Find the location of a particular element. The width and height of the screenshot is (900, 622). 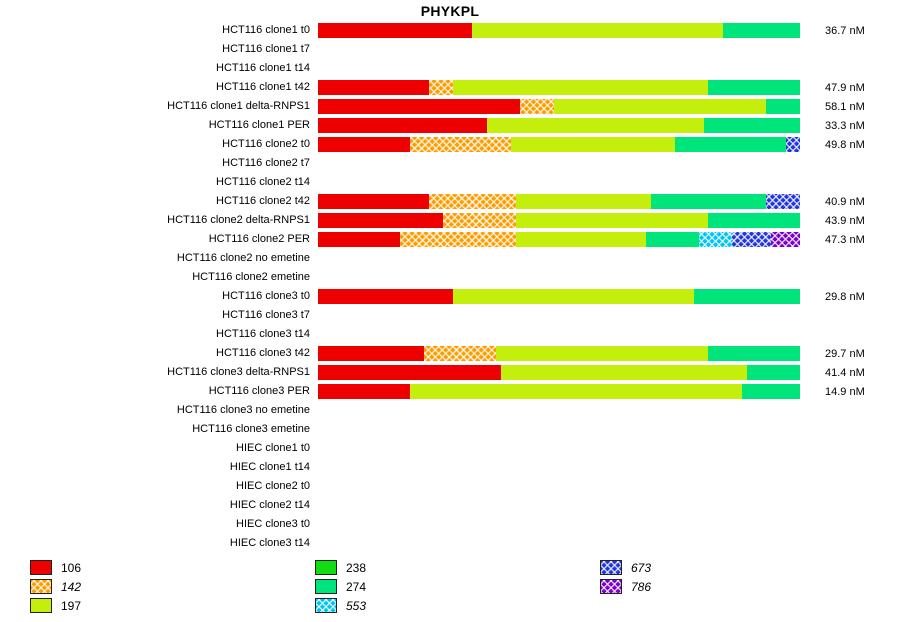

row-label: HCT116 clone1 t0 is located at coordinates (266, 30).